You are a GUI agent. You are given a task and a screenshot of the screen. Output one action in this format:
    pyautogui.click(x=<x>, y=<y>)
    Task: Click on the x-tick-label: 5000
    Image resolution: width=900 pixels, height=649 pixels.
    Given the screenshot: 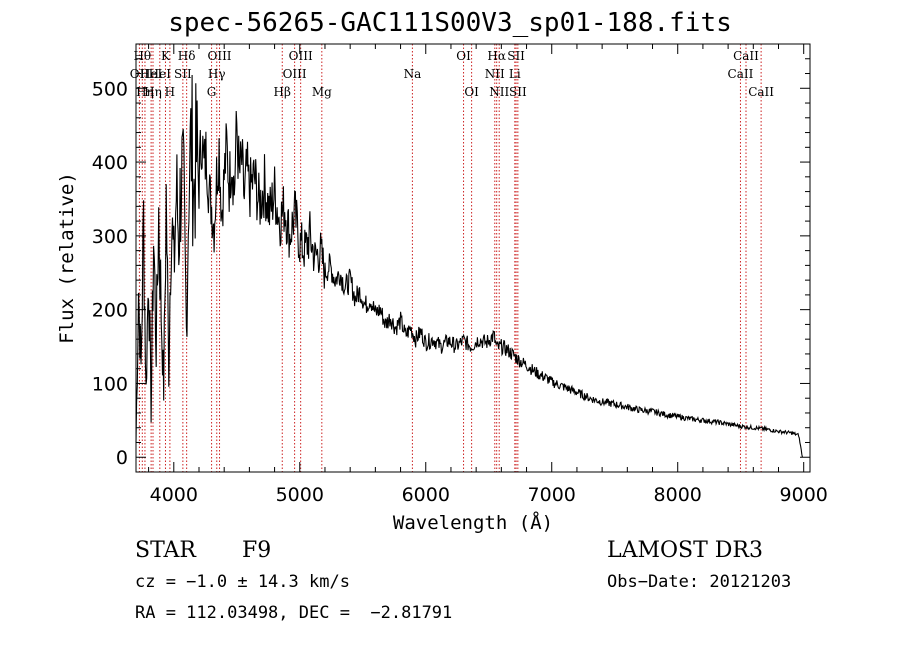 What is the action you would take?
    pyautogui.click(x=300, y=495)
    